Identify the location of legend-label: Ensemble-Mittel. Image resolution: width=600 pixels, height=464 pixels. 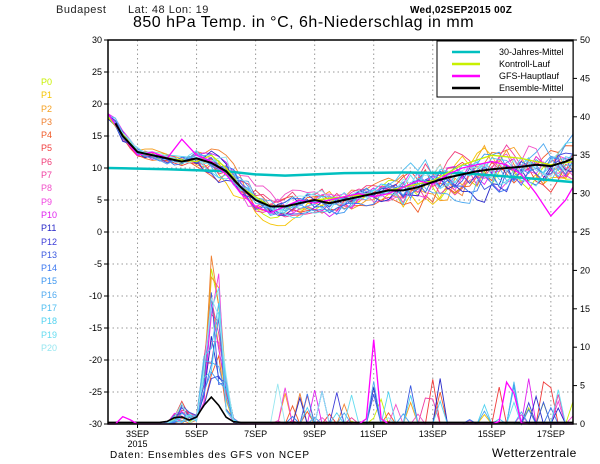
(531, 88).